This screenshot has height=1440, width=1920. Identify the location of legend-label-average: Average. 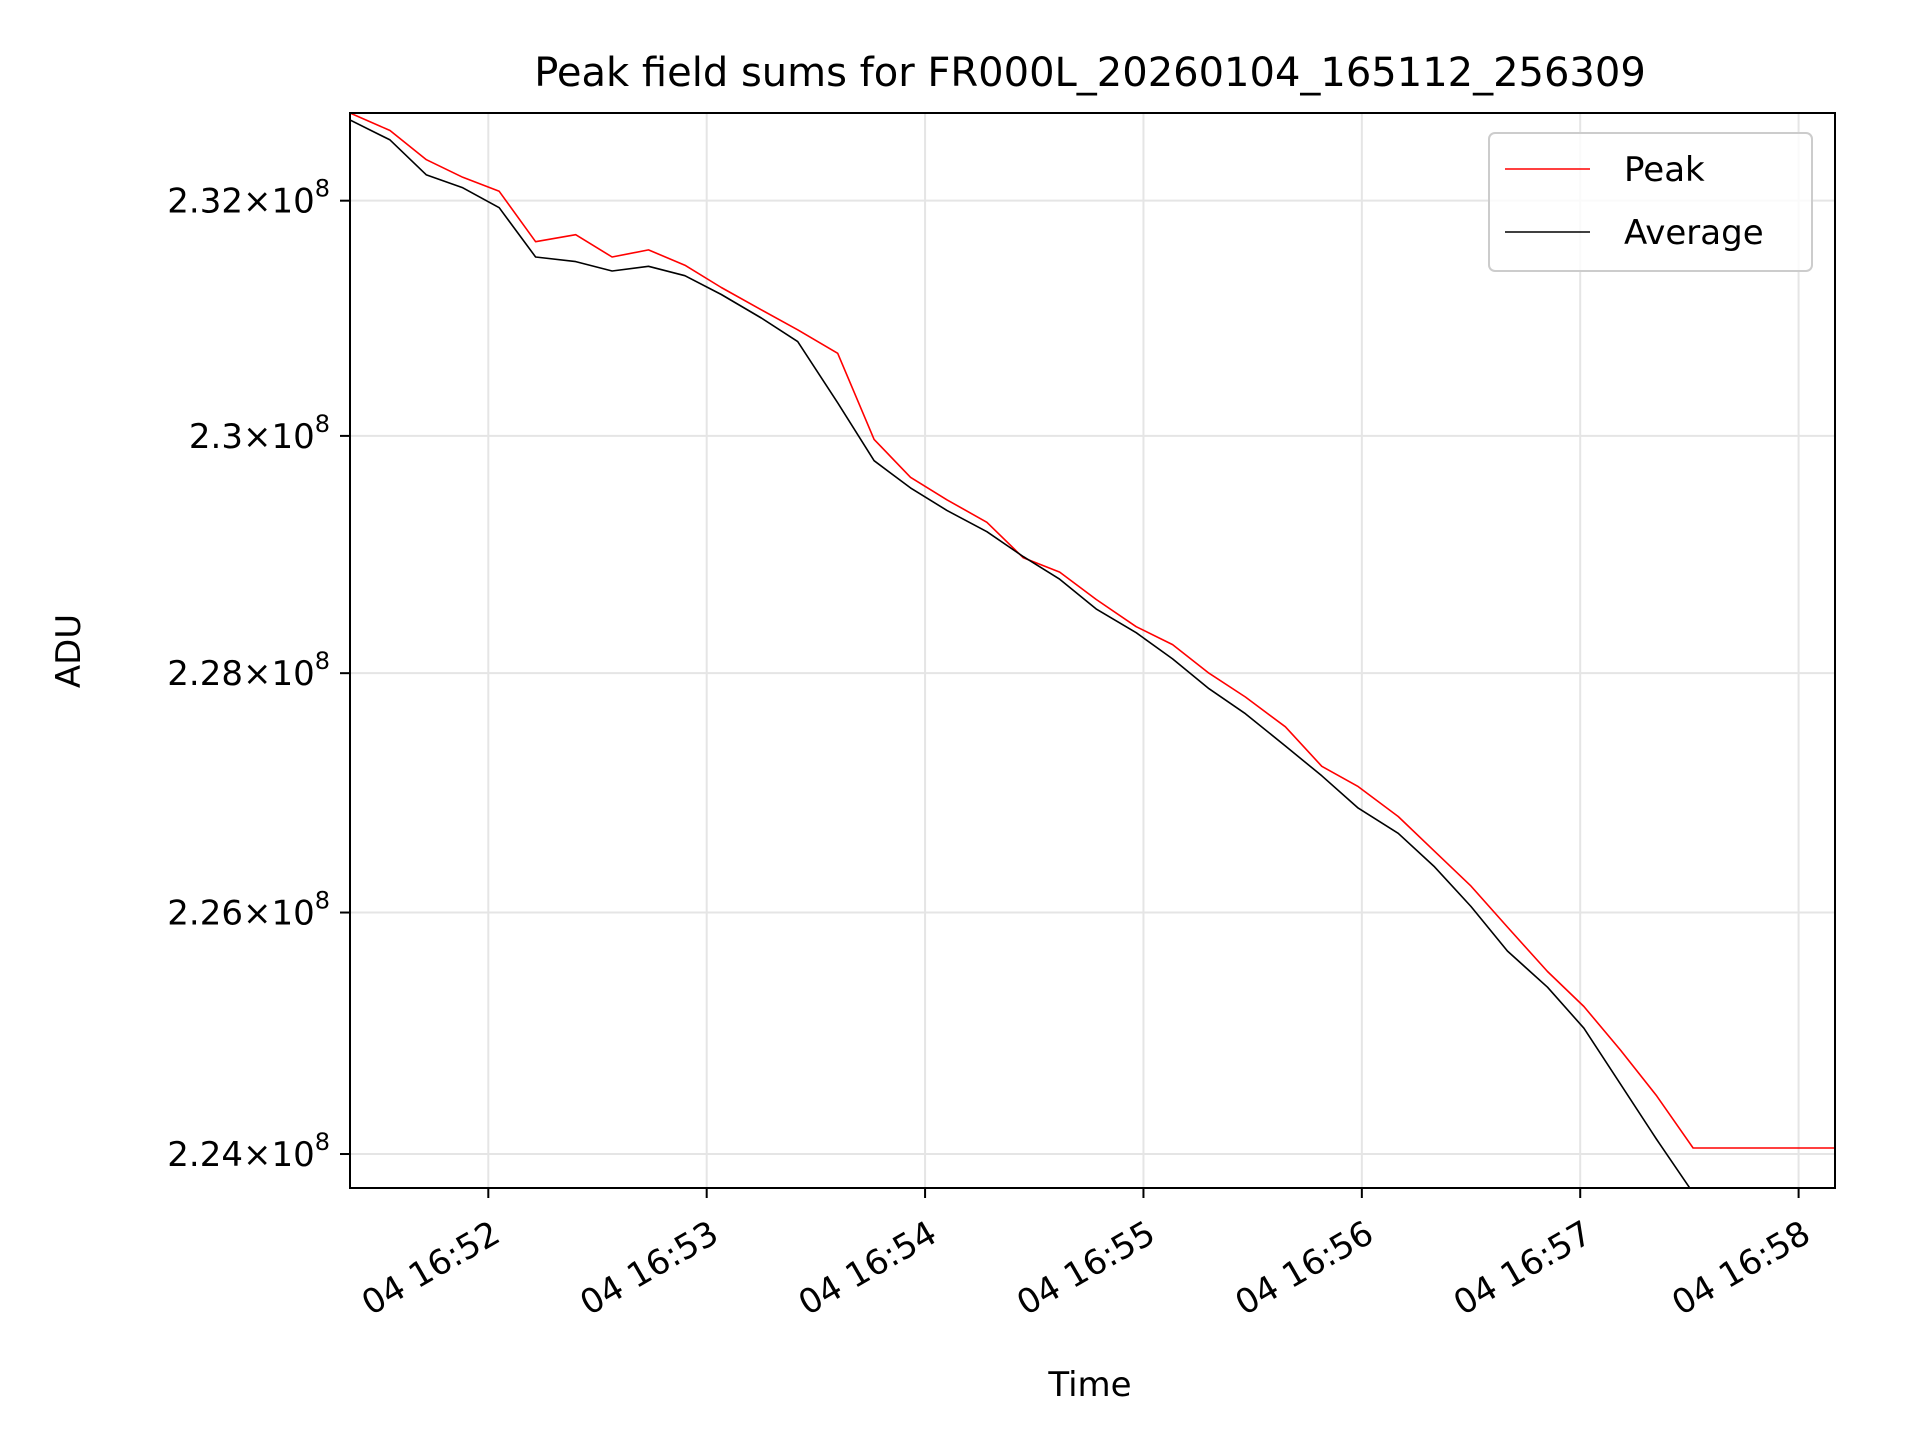
(1694, 233).